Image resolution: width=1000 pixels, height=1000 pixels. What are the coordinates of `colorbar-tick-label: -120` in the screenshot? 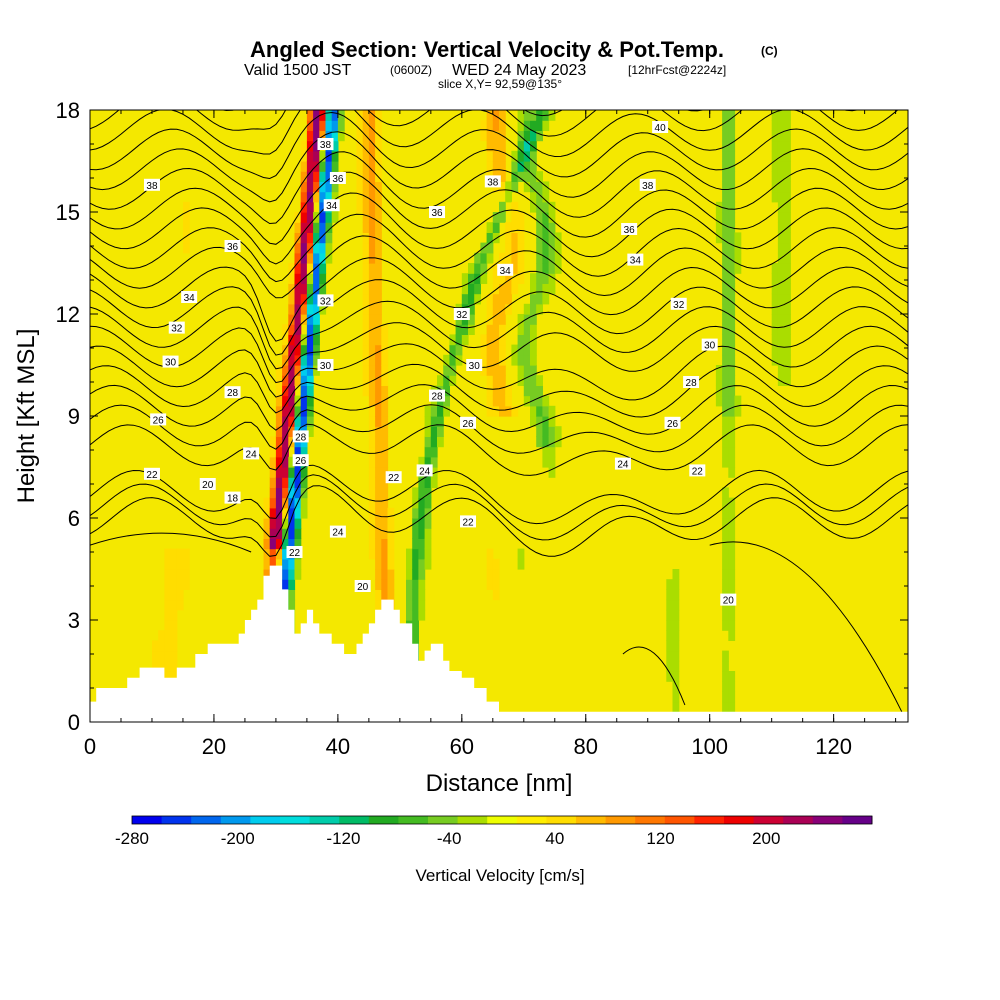 It's located at (343, 838).